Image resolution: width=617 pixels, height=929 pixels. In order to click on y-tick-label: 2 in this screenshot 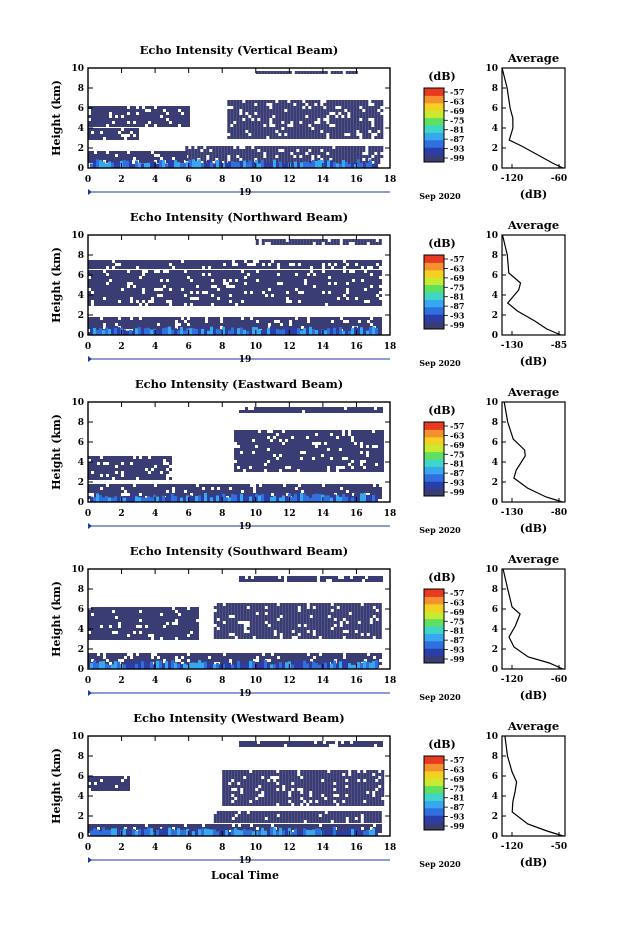, I will do `click(81, 149)`.